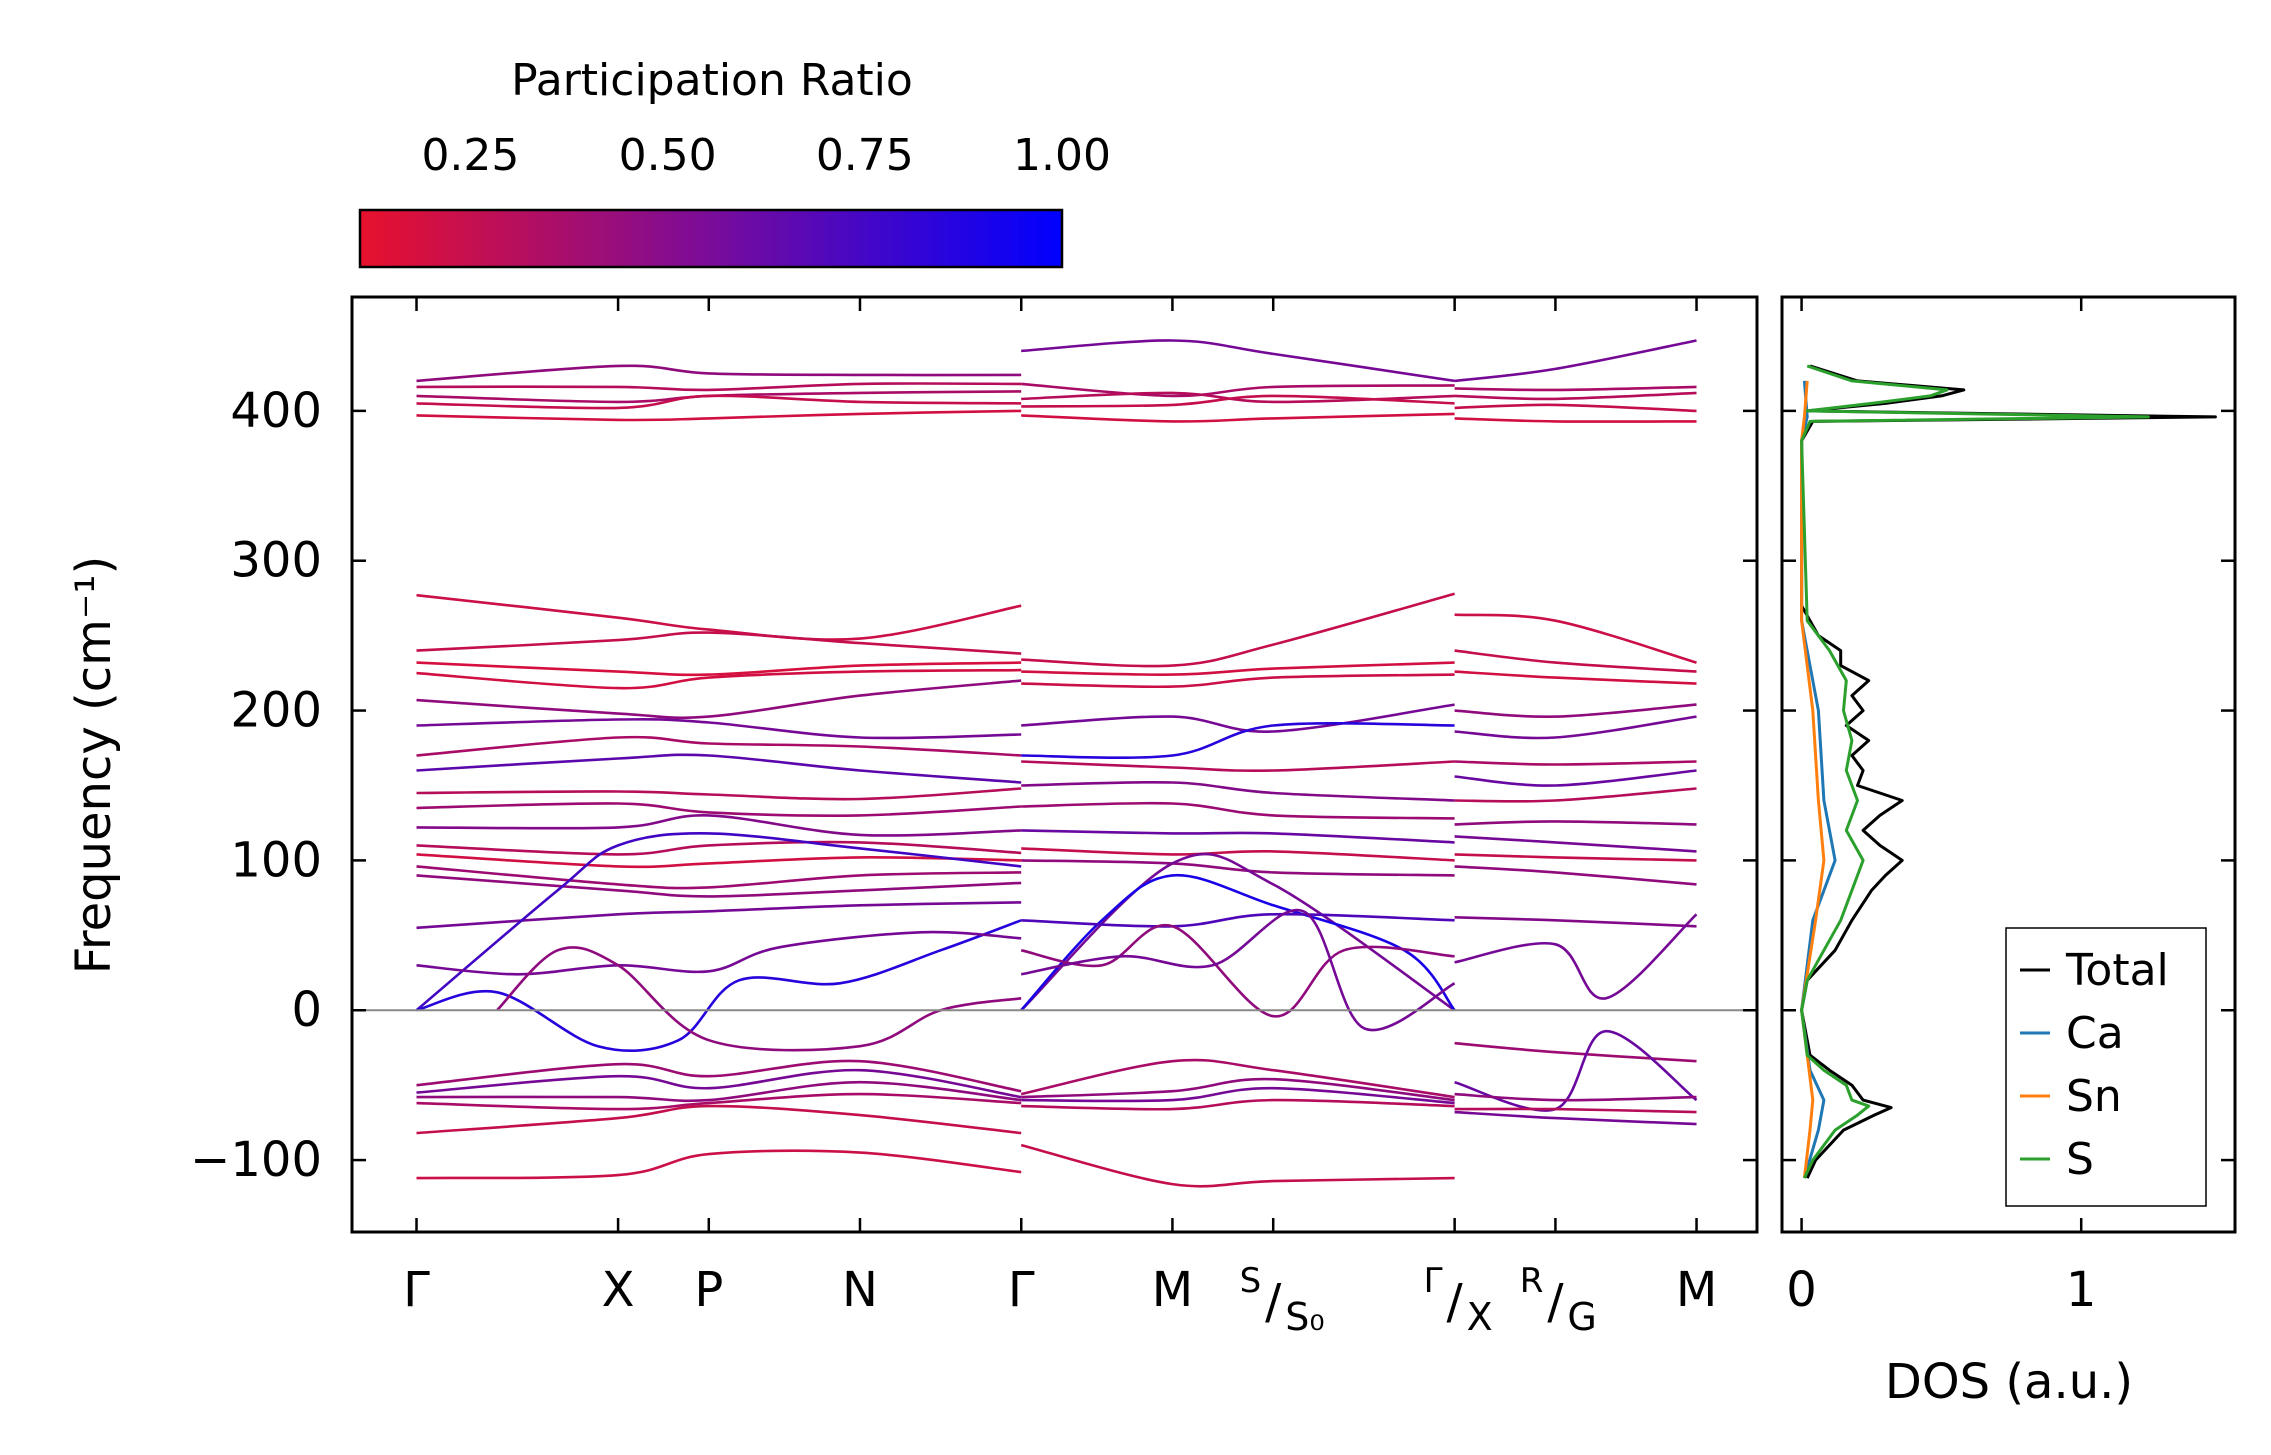 The image size is (2271, 1455). I want to click on legend: Total Ca Sn S, so click(2106, 1067).